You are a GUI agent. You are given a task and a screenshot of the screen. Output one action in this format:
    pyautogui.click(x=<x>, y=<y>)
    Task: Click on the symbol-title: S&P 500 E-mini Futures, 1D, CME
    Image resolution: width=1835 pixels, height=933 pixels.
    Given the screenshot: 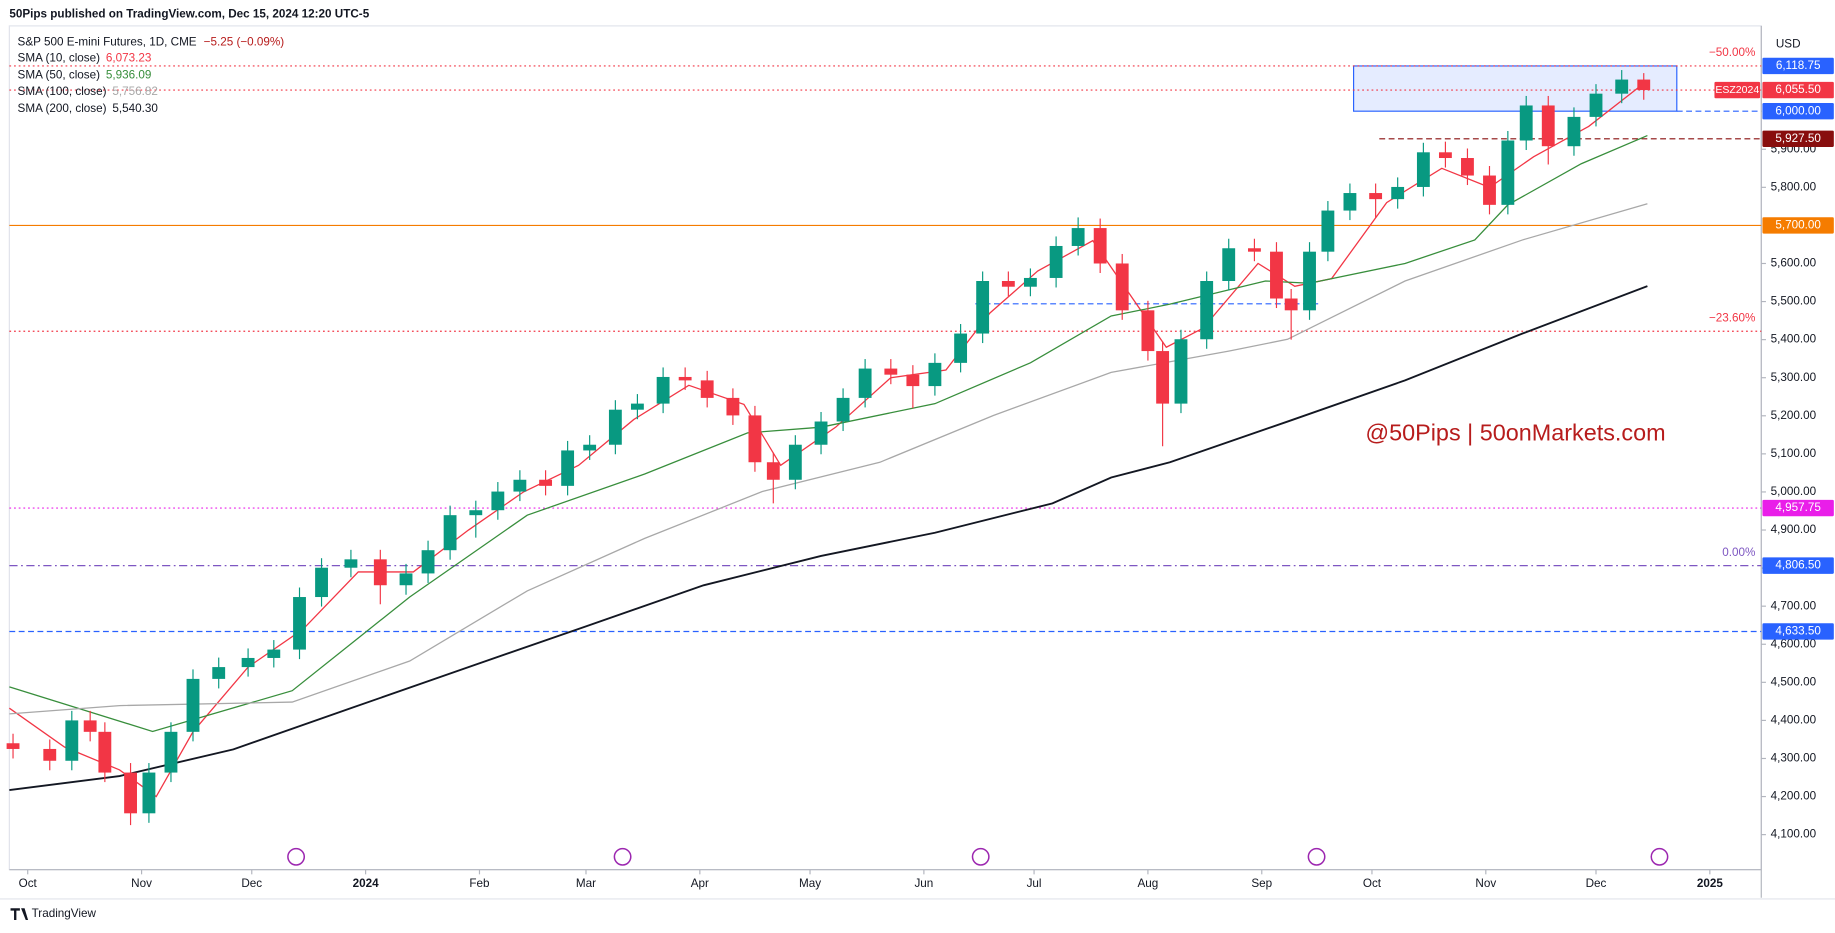 What is the action you would take?
    pyautogui.click(x=107, y=41)
    